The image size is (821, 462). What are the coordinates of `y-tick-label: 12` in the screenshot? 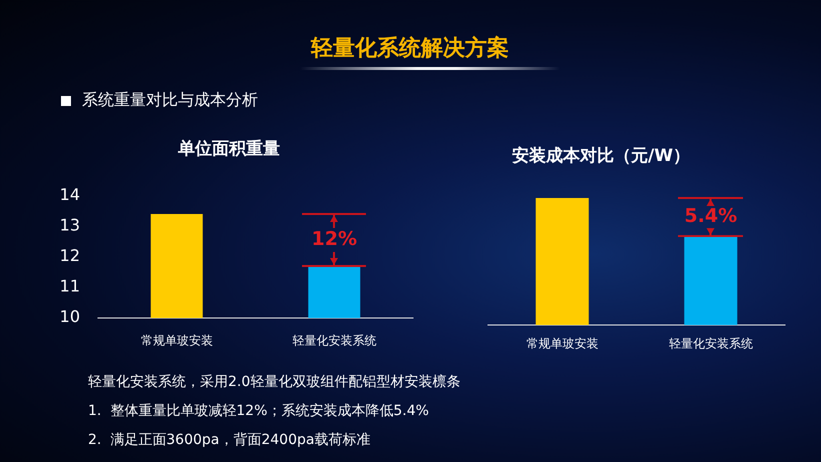 It's located at (70, 255).